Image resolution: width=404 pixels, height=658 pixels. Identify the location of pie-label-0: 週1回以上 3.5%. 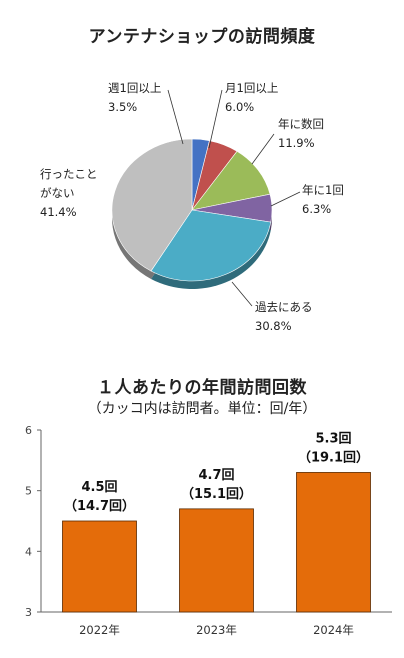
(134, 97).